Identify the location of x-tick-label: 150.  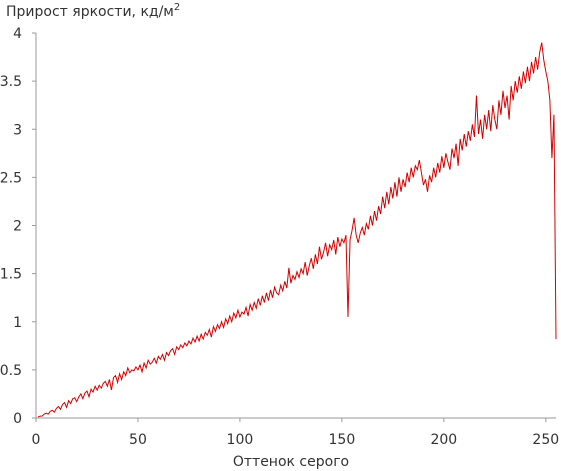
(342, 440).